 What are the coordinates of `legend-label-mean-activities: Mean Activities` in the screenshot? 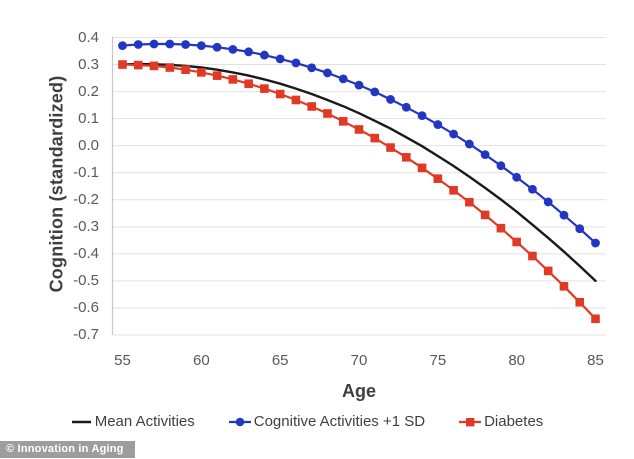 It's located at (144, 421).